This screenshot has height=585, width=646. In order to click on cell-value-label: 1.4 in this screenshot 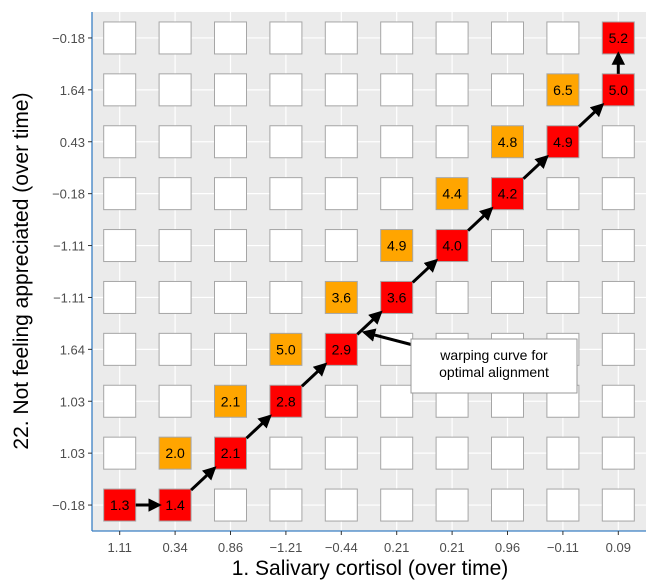, I will do `click(175, 505)`.